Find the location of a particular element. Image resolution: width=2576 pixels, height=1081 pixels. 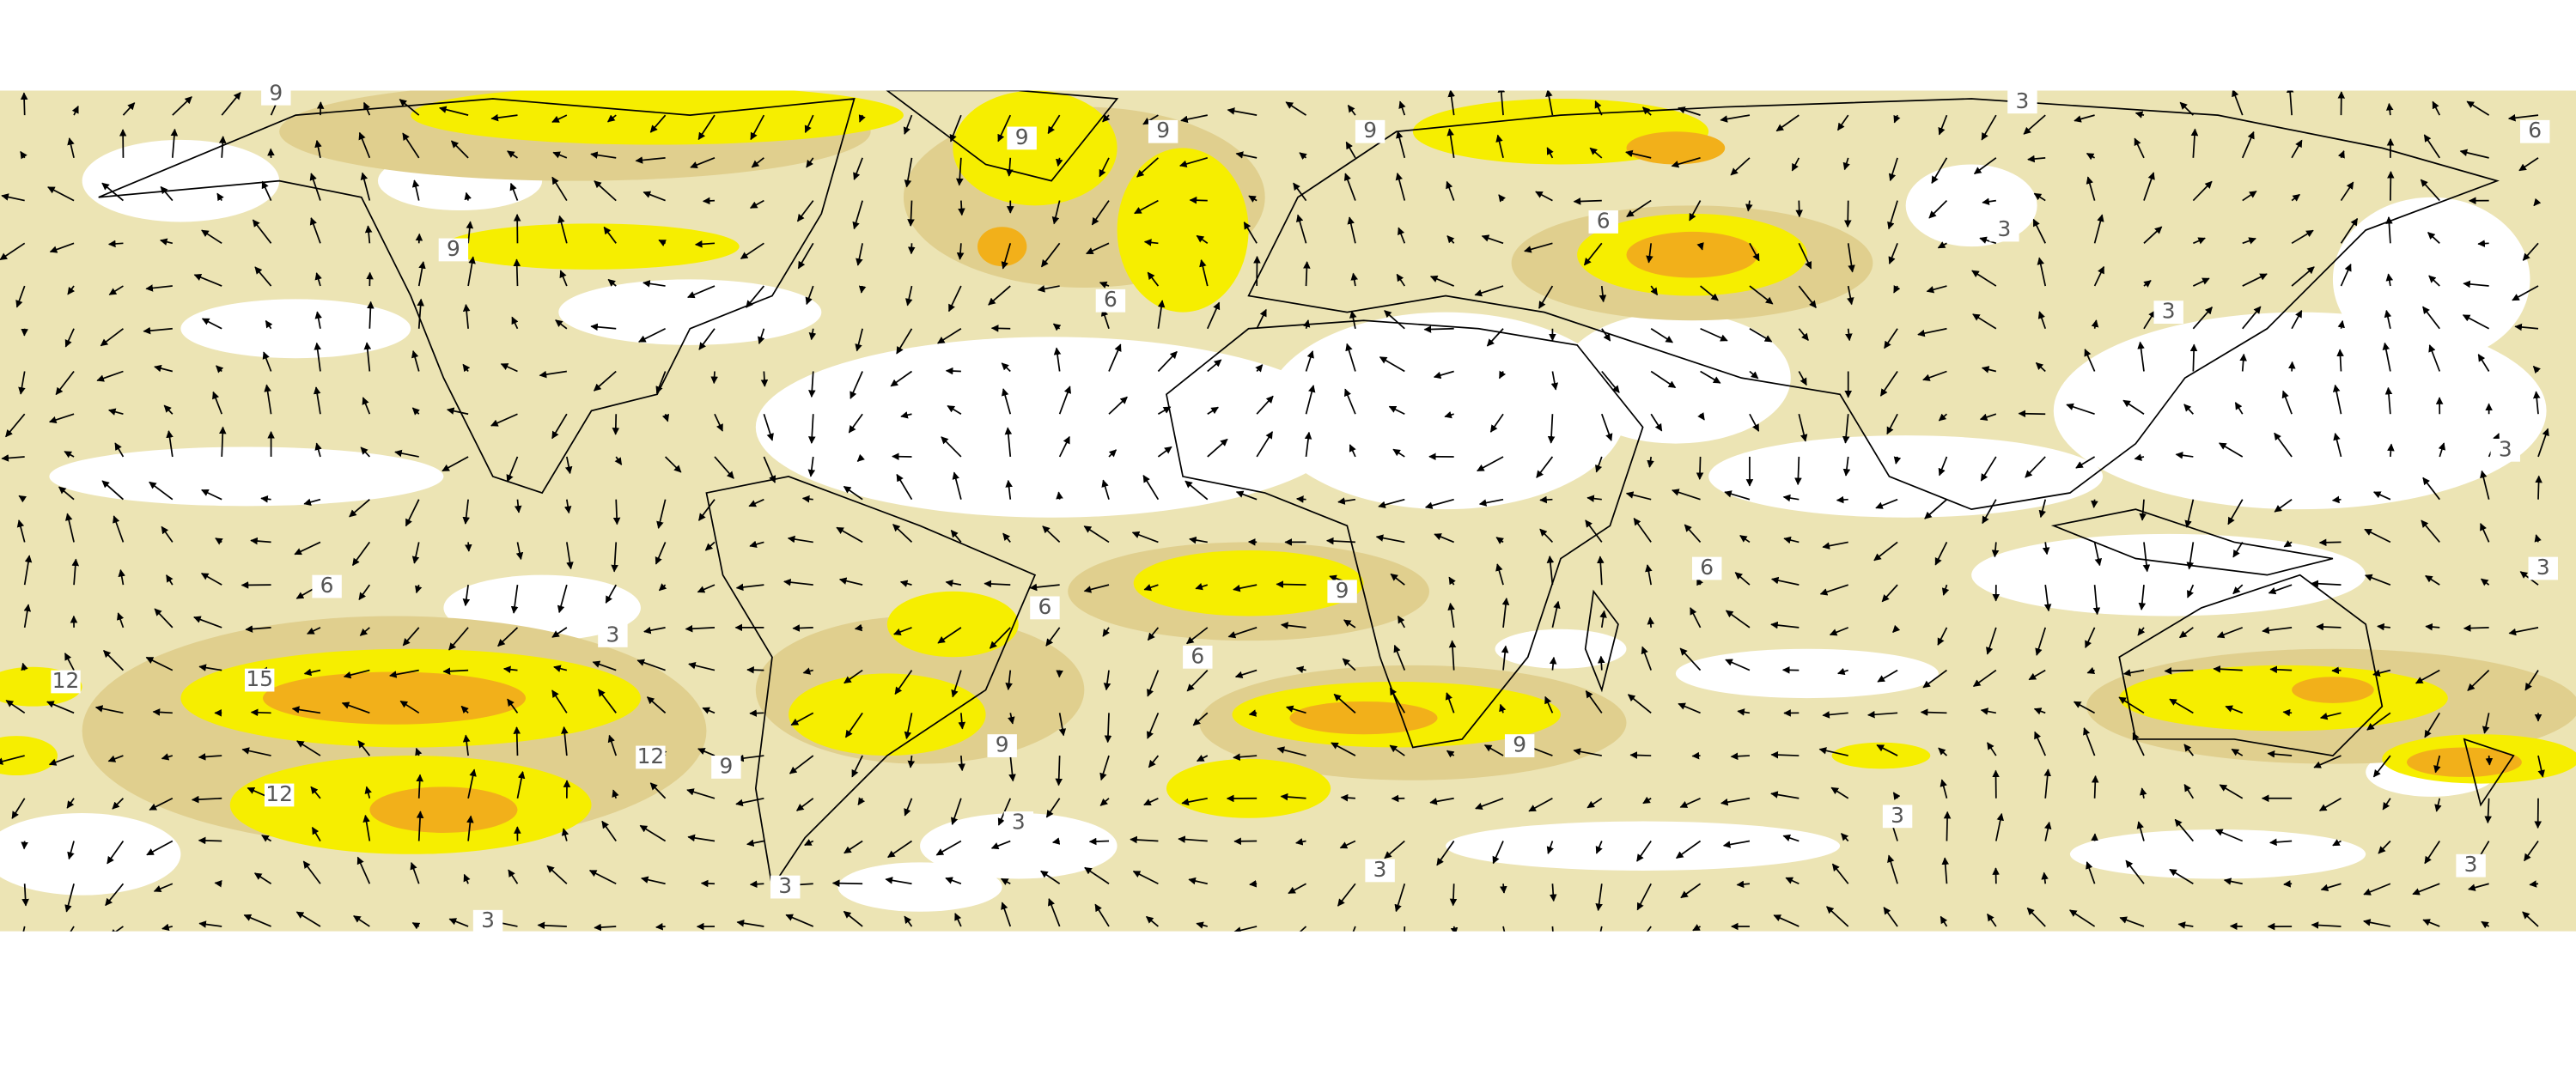

contour-label: 9 is located at coordinates (726, 765).